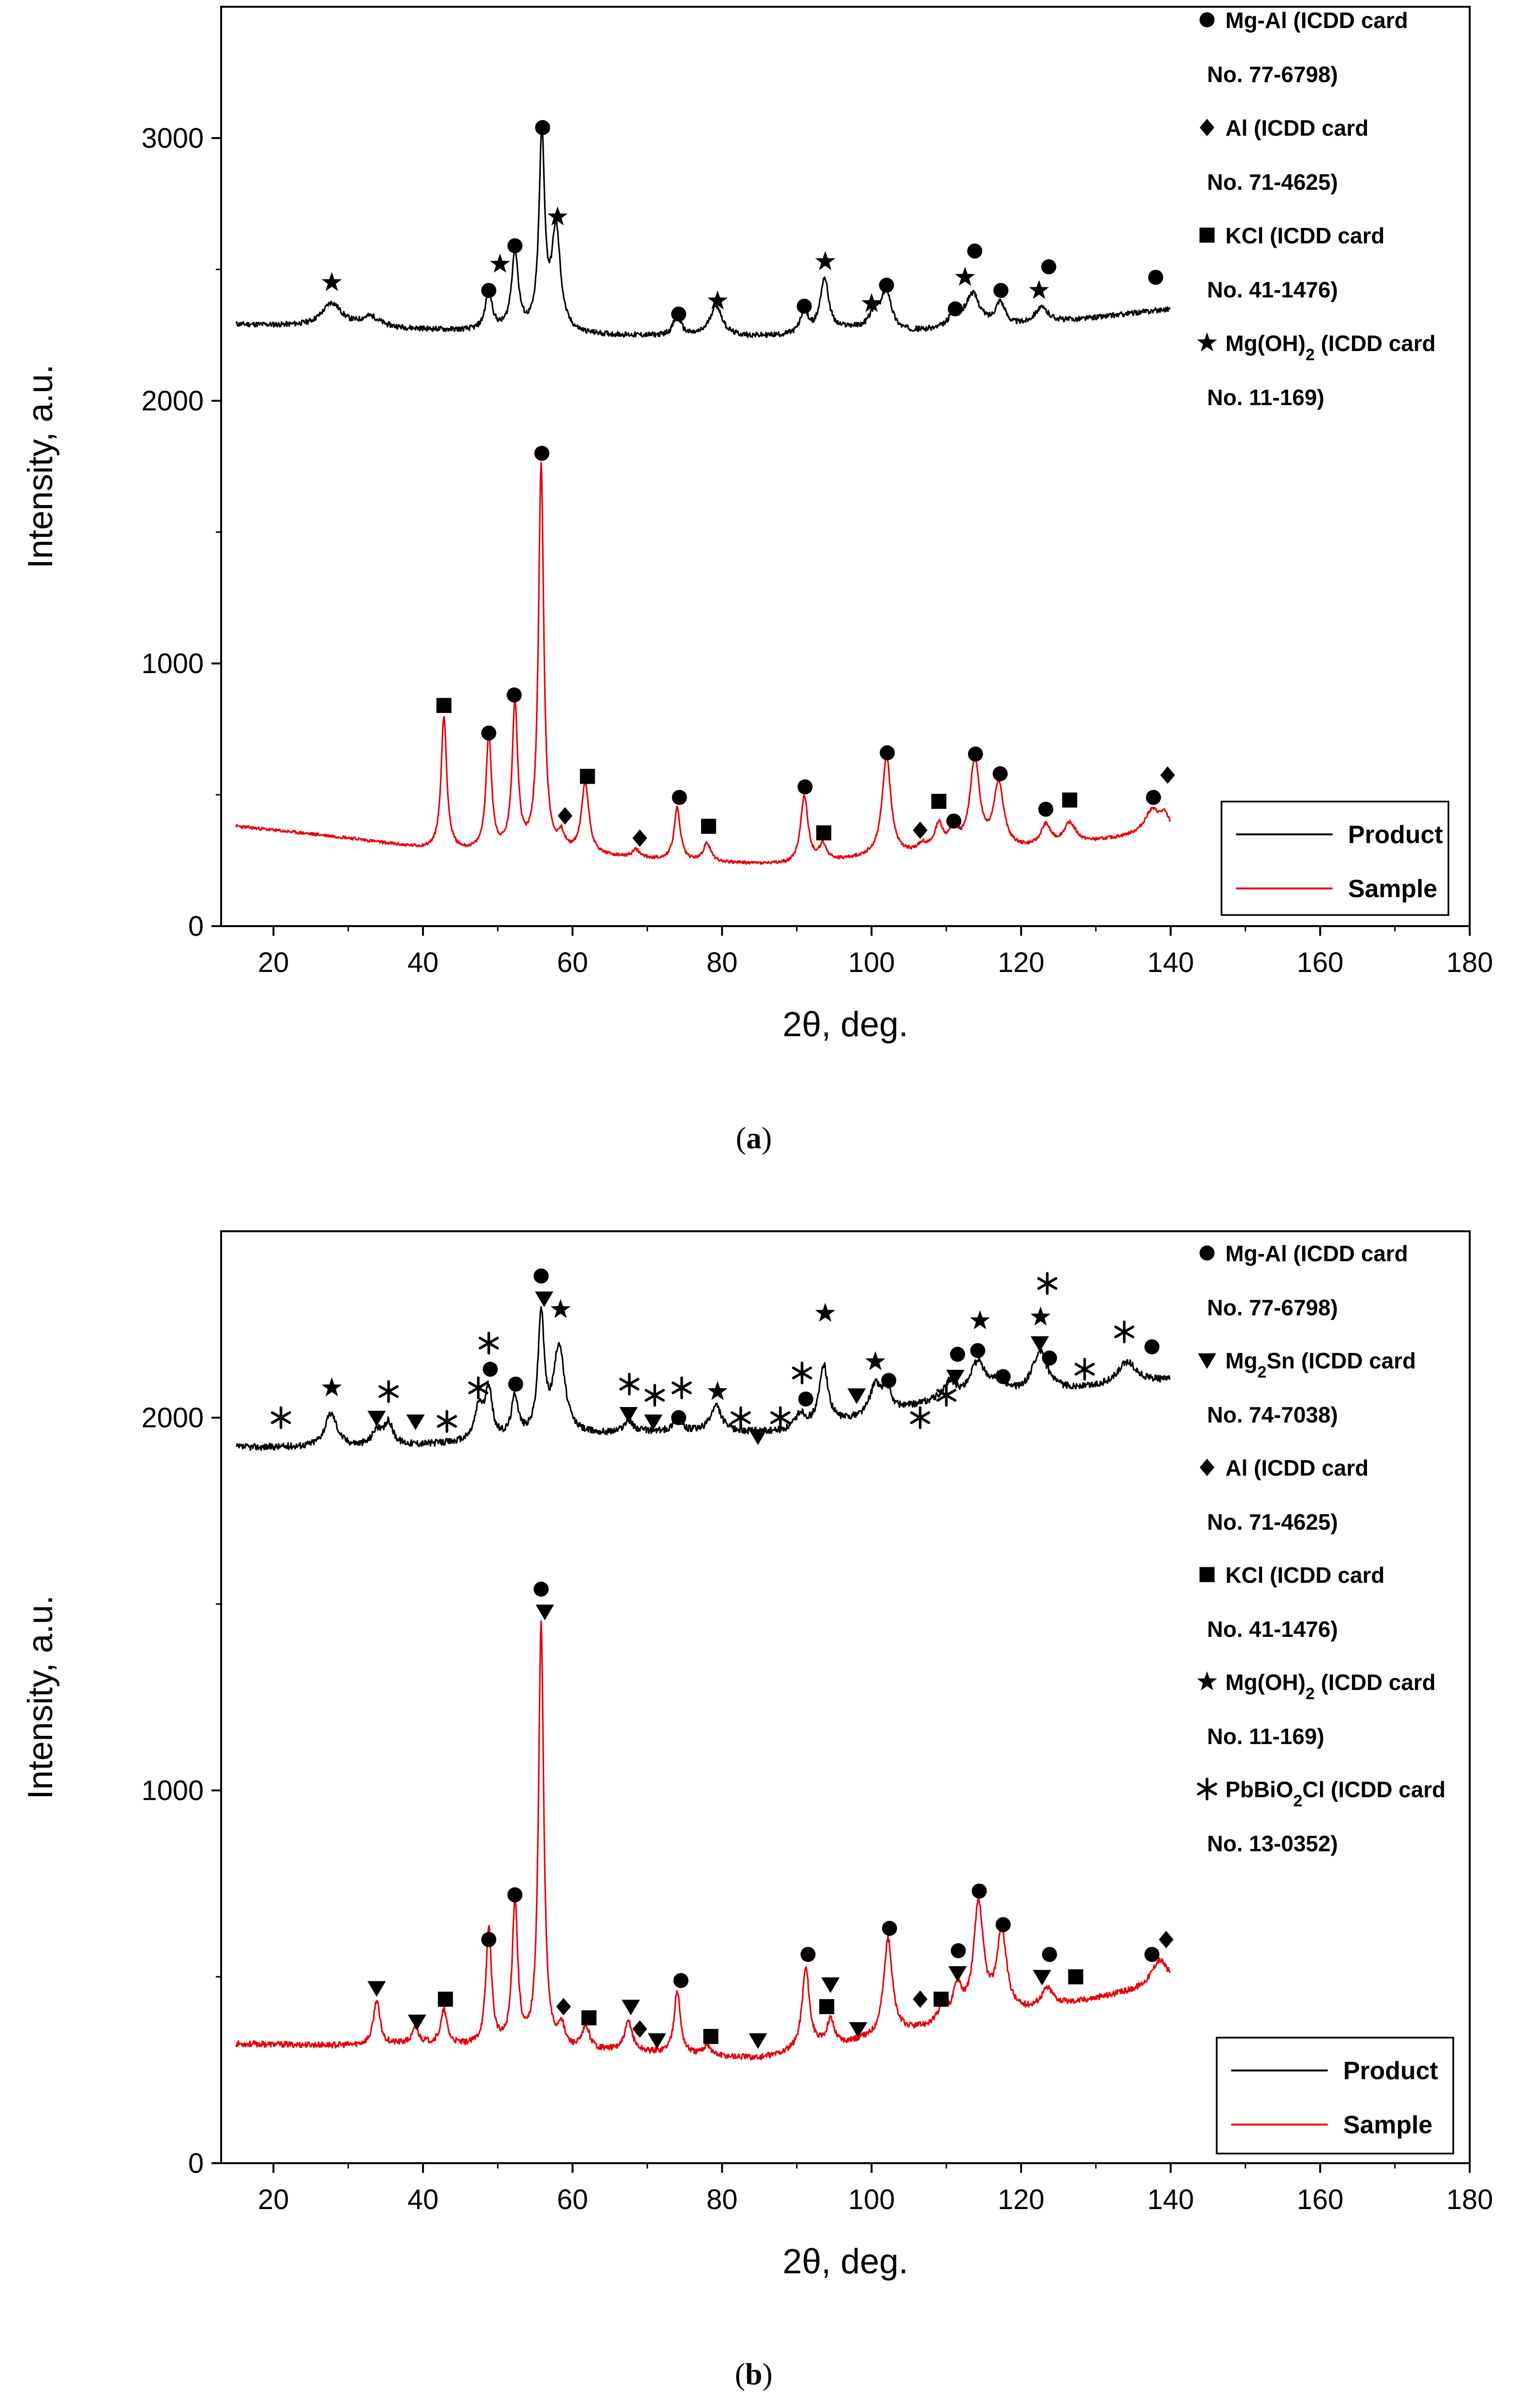 The image size is (1517, 2408). Describe the element at coordinates (1305, 235) in the screenshot. I see `phase-legend-line1: KCl (ICDD card` at that location.